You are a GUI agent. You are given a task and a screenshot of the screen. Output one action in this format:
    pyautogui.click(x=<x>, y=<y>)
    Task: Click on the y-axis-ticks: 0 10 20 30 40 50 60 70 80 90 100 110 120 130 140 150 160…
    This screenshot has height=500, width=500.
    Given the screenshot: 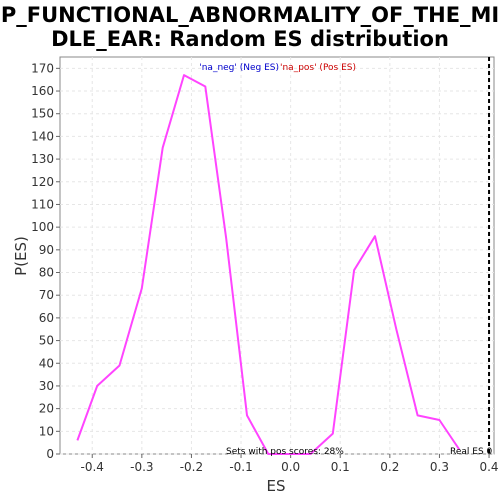 What is the action you would take?
    pyautogui.click(x=45, y=261)
    